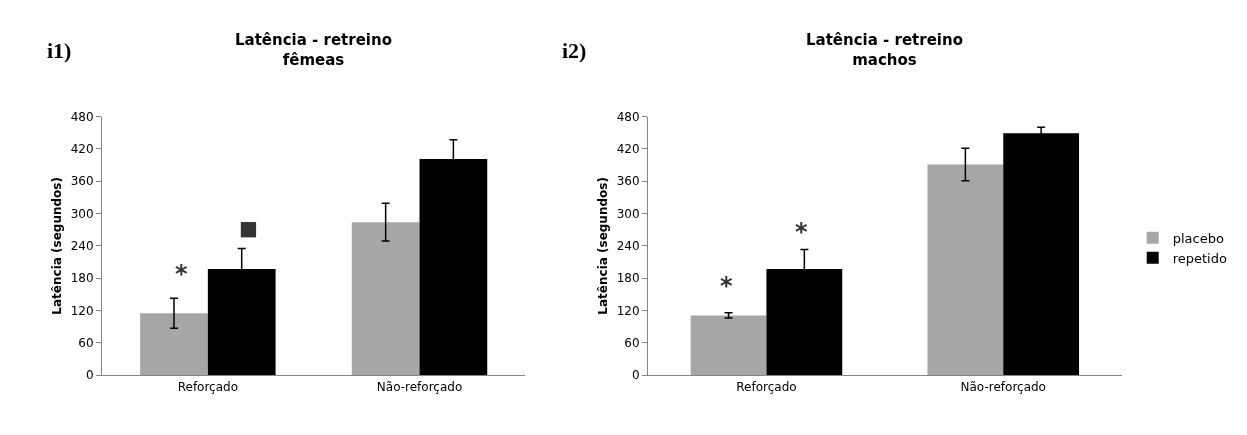 Image resolution: width=1247 pixels, height=435 pixels. Describe the element at coordinates (248, 228) in the screenshot. I see `annotation: ■` at that location.